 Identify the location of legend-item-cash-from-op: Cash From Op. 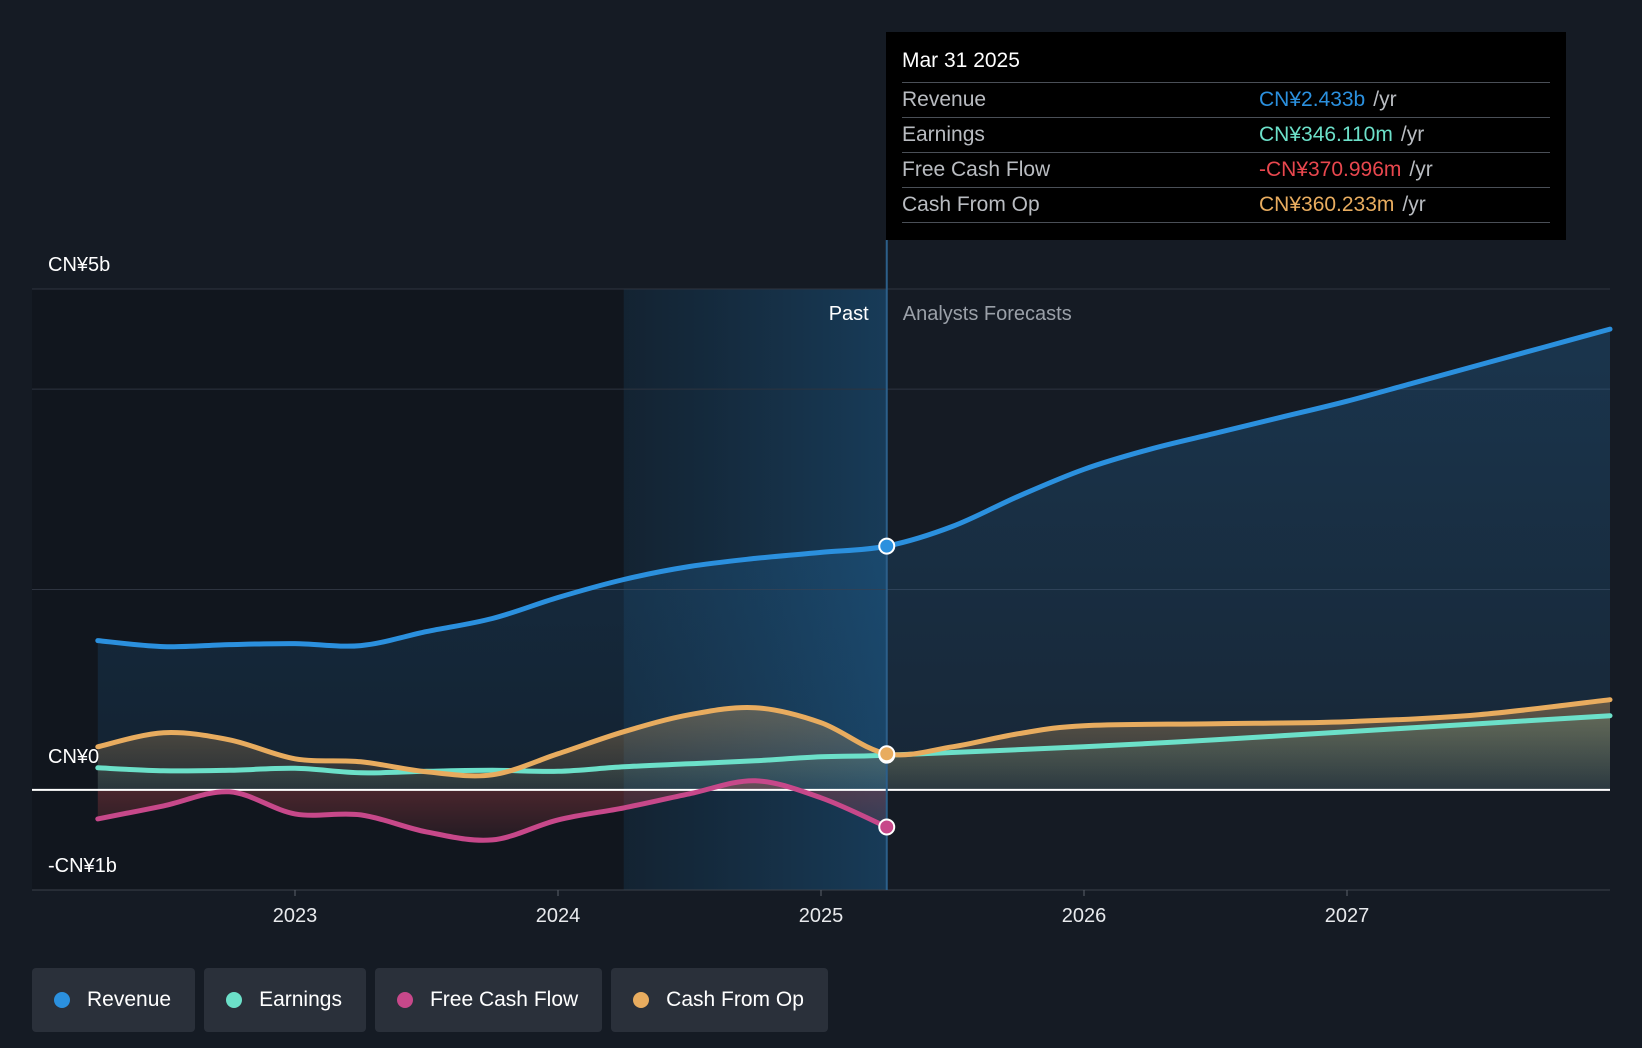
(719, 1000).